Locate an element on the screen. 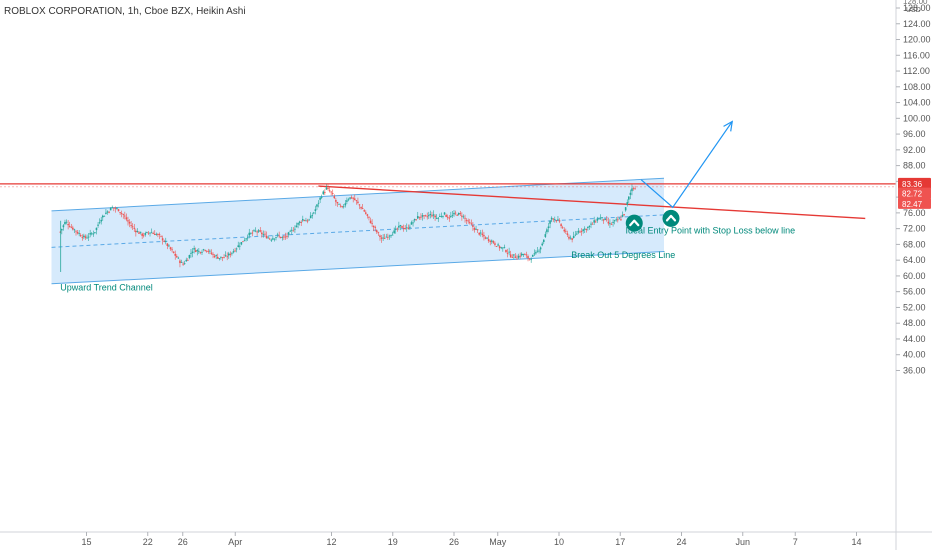 This screenshot has width=932, height=555. projection-path is located at coordinates (687, 164).